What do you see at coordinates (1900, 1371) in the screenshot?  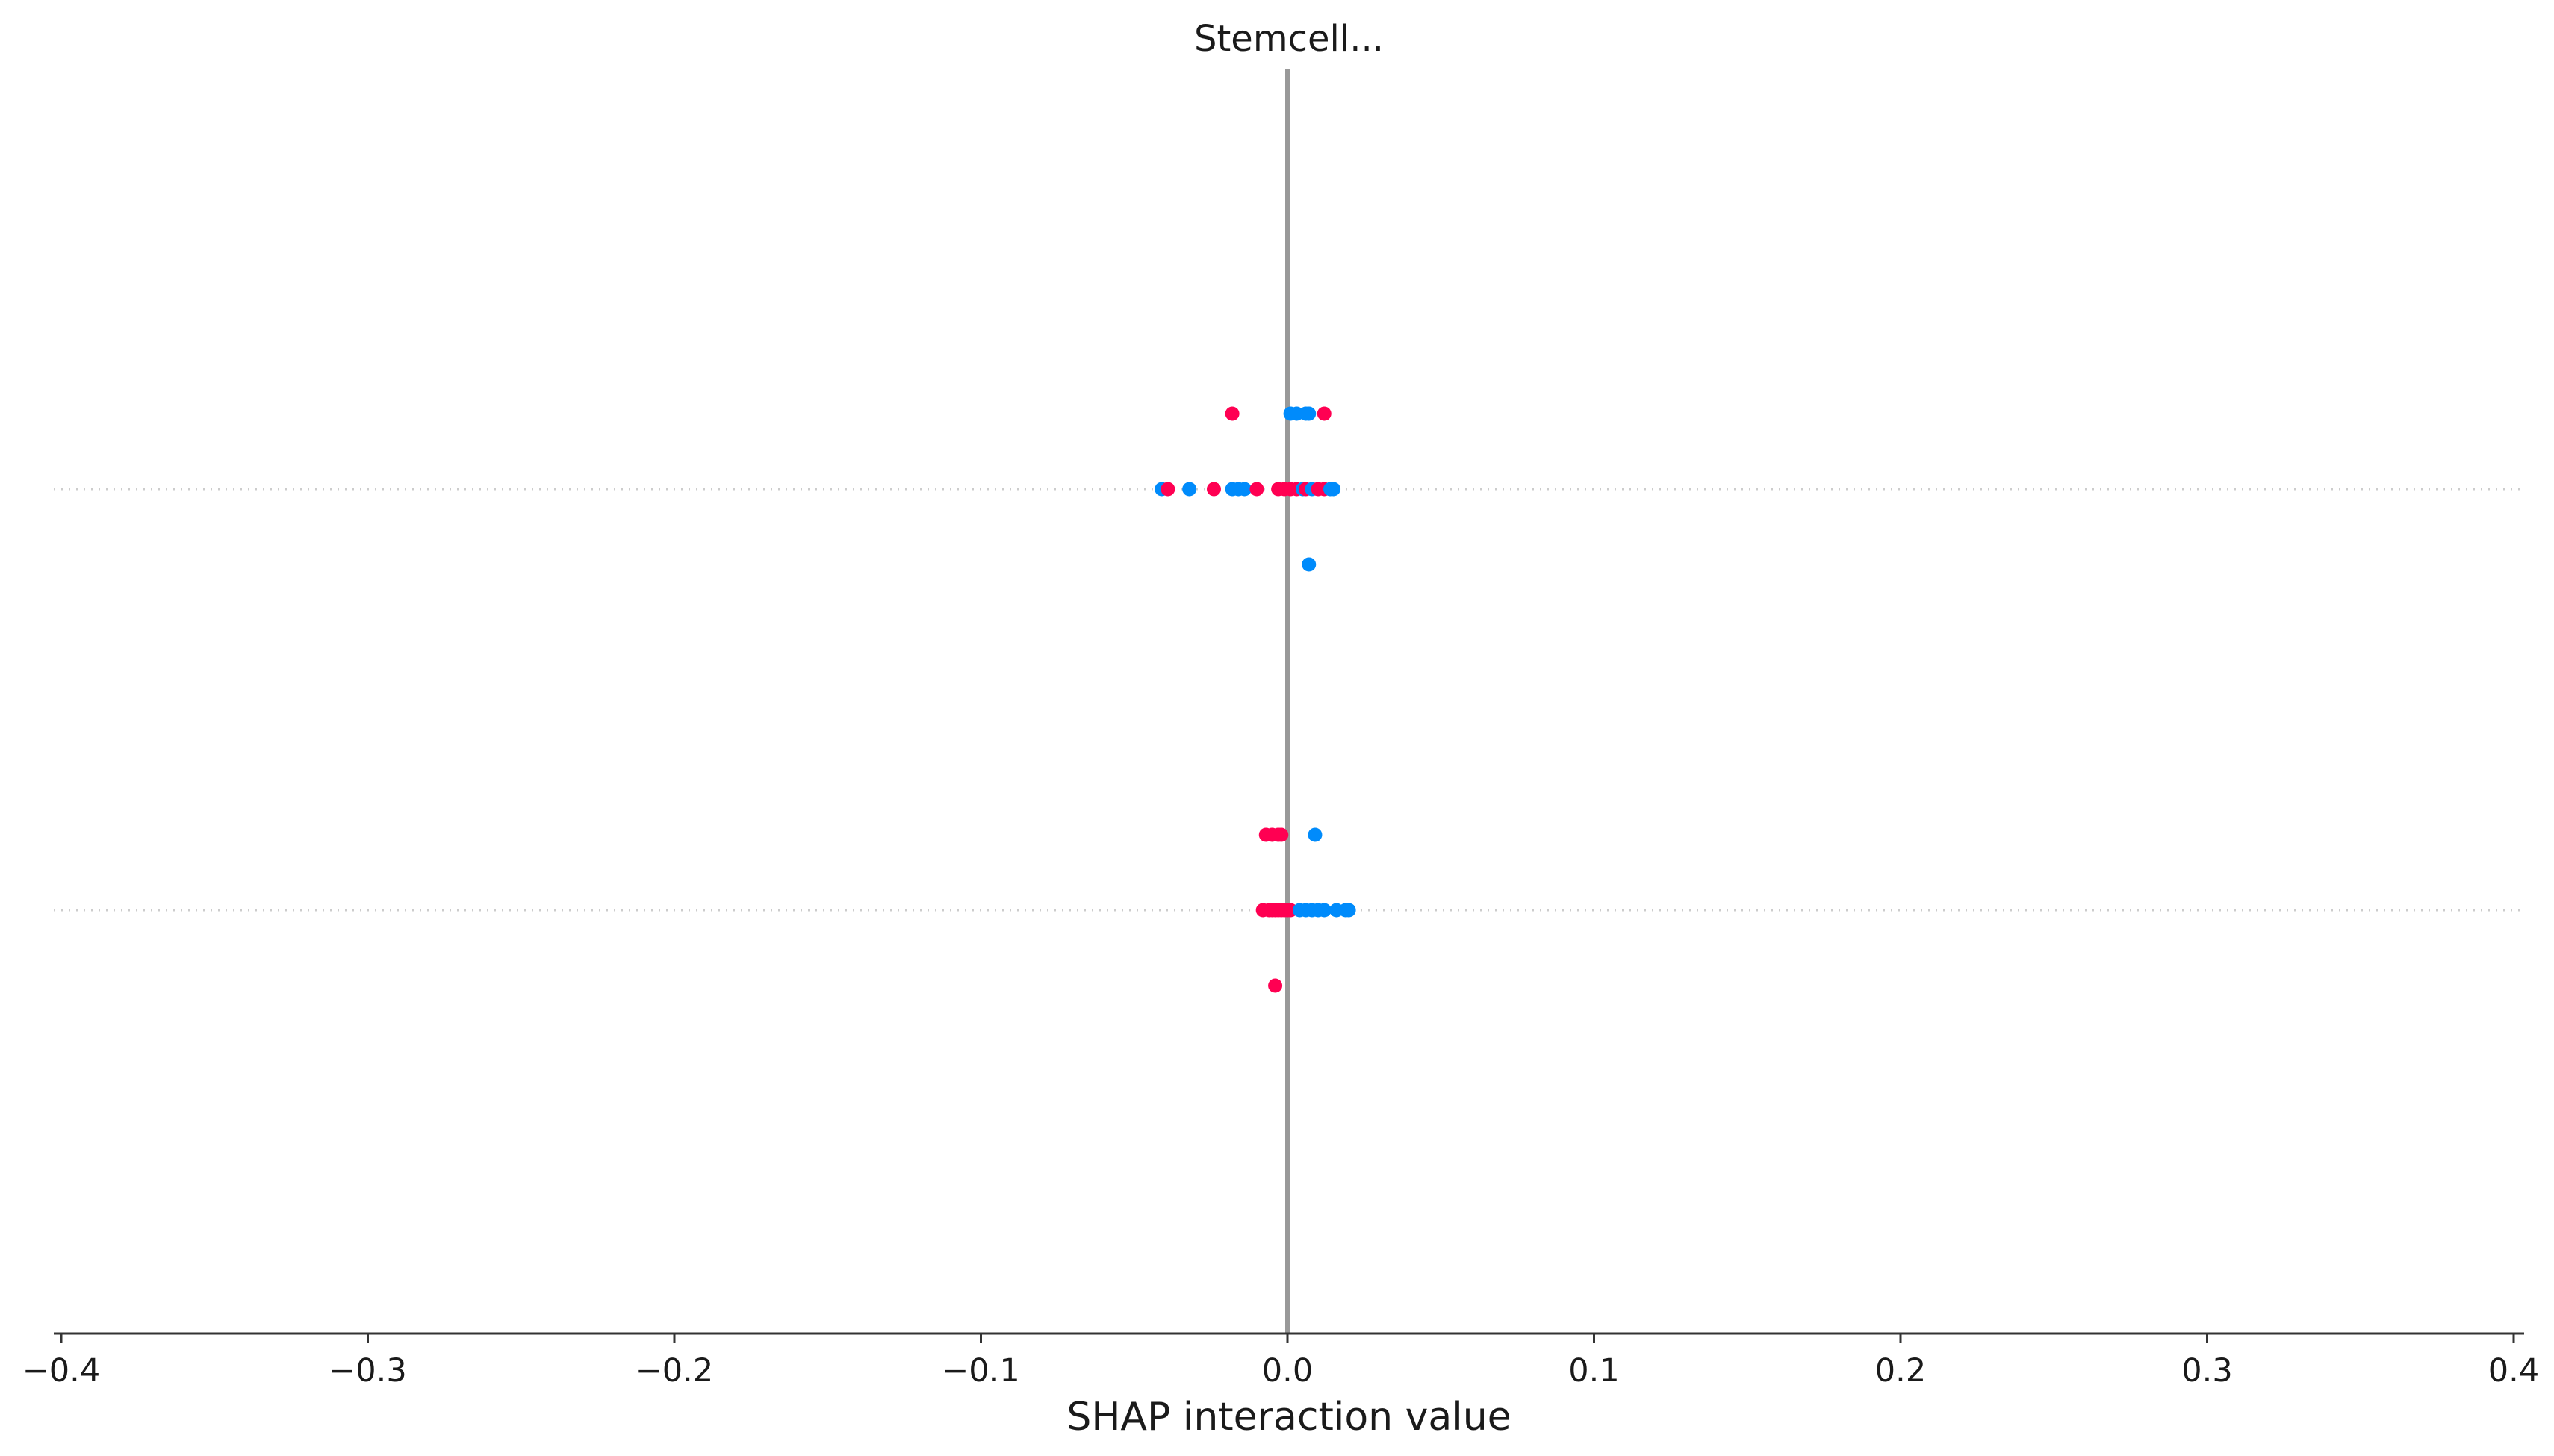 I see `x-tick-label-6: 0.2` at bounding box center [1900, 1371].